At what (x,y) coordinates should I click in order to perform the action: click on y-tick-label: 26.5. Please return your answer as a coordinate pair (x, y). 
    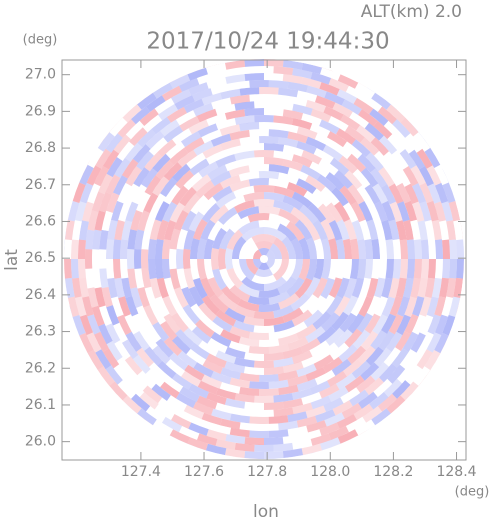
    Looking at the image, I should click on (40, 258).